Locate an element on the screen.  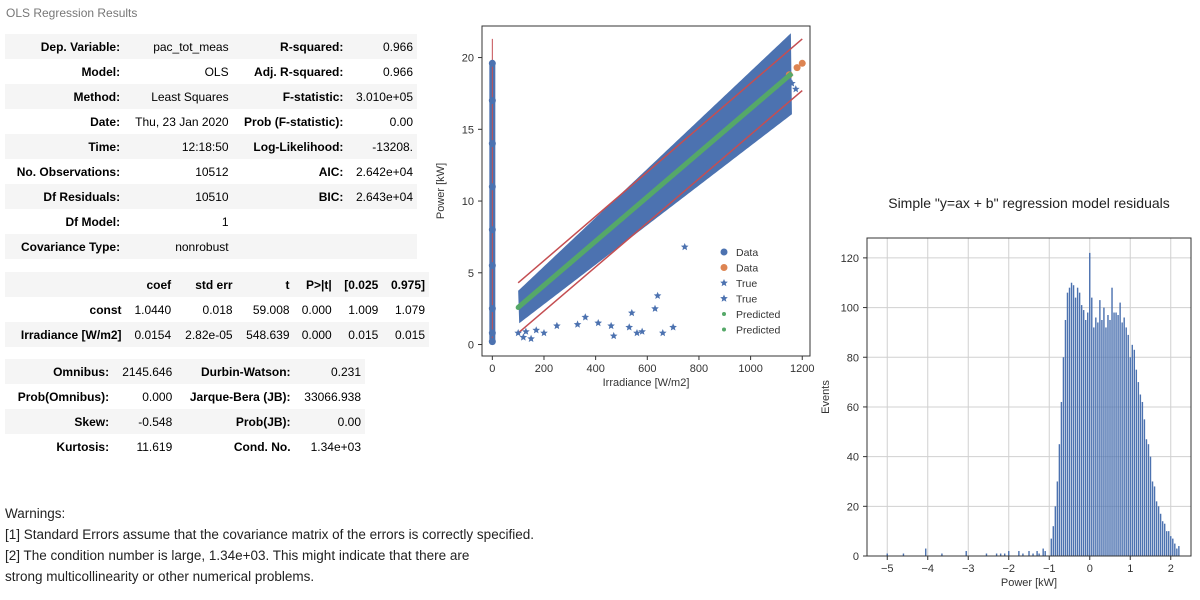
predicted-line is located at coordinates (655, 190).